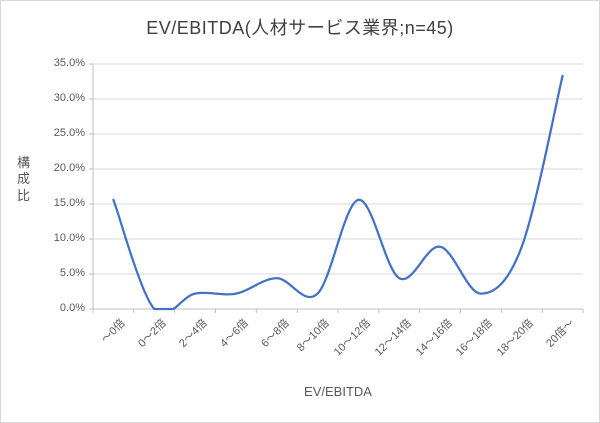  What do you see at coordinates (300, 28) in the screenshot?
I see `chart-title: EV/EBITDA(人材サービス業界;n=45)` at bounding box center [300, 28].